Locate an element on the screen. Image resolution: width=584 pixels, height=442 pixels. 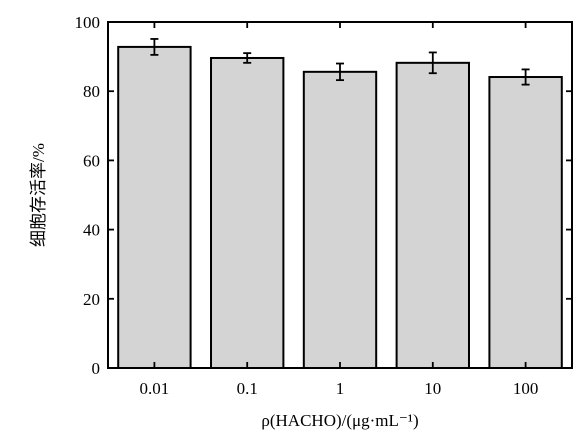
y-tick-label-100: 100 is located at coordinates (88, 22).